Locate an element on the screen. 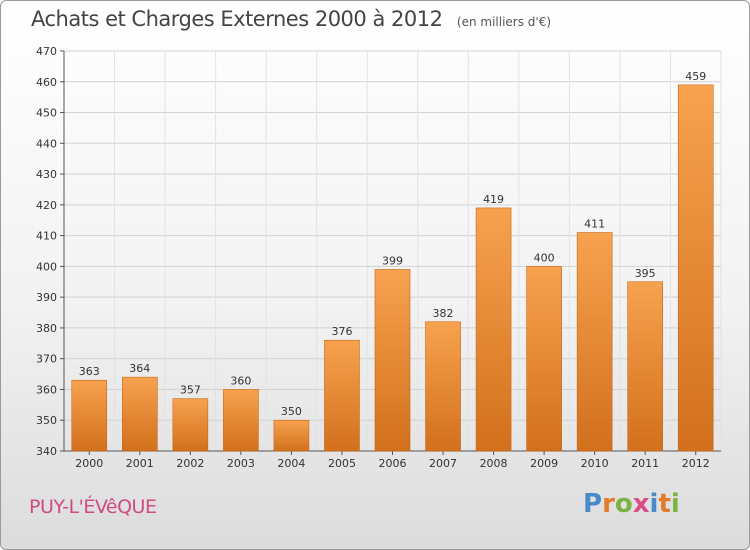 The height and width of the screenshot is (550, 750). bar-2005 is located at coordinates (342, 395).